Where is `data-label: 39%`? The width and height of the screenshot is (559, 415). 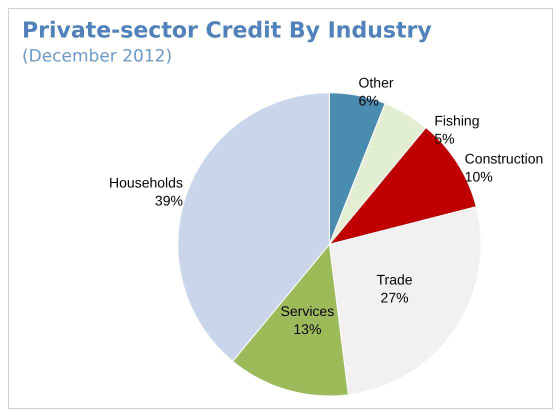
data-label: 39% is located at coordinates (168, 200).